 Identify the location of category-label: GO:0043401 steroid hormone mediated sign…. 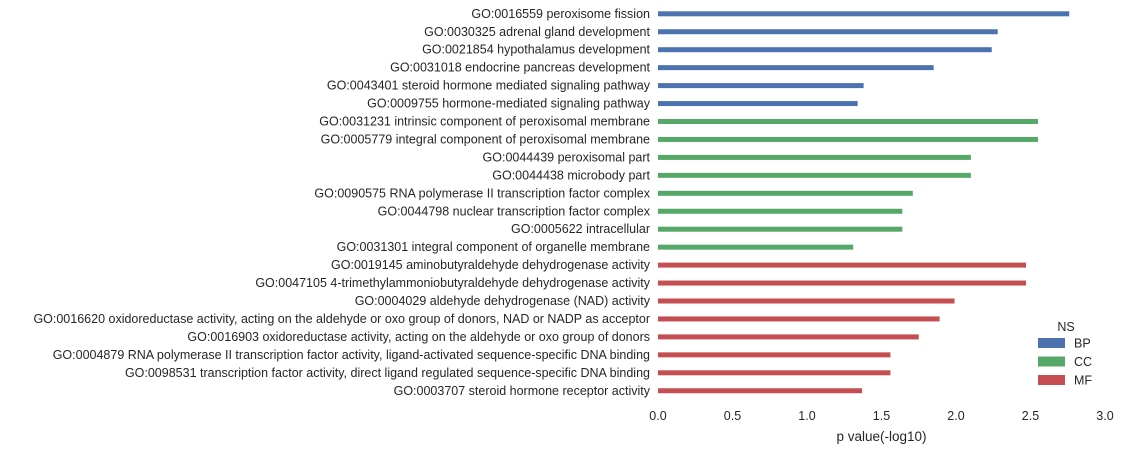
(489, 86).